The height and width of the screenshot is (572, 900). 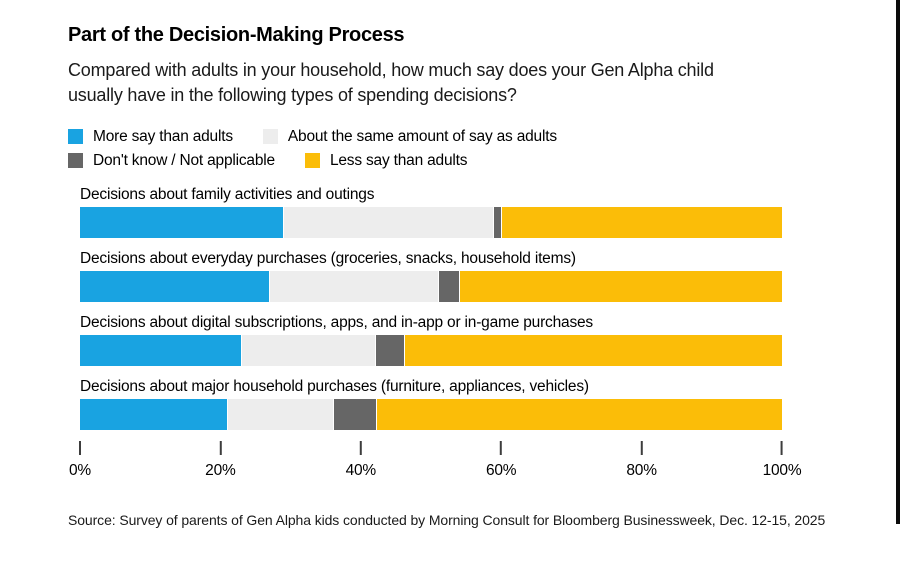 What do you see at coordinates (501, 470) in the screenshot?
I see `axis-tick-label: 60%` at bounding box center [501, 470].